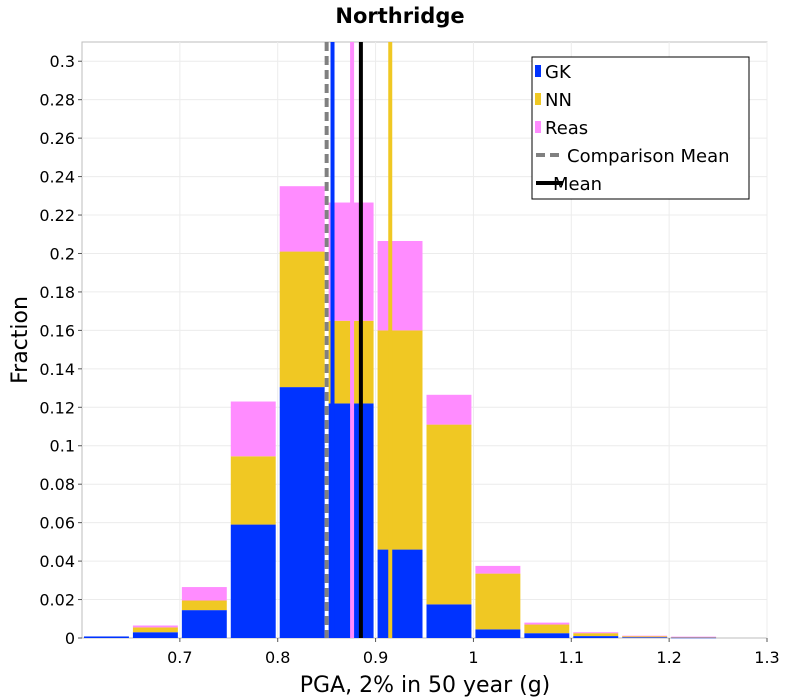  I want to click on bar-gk-0.975, so click(449, 621).